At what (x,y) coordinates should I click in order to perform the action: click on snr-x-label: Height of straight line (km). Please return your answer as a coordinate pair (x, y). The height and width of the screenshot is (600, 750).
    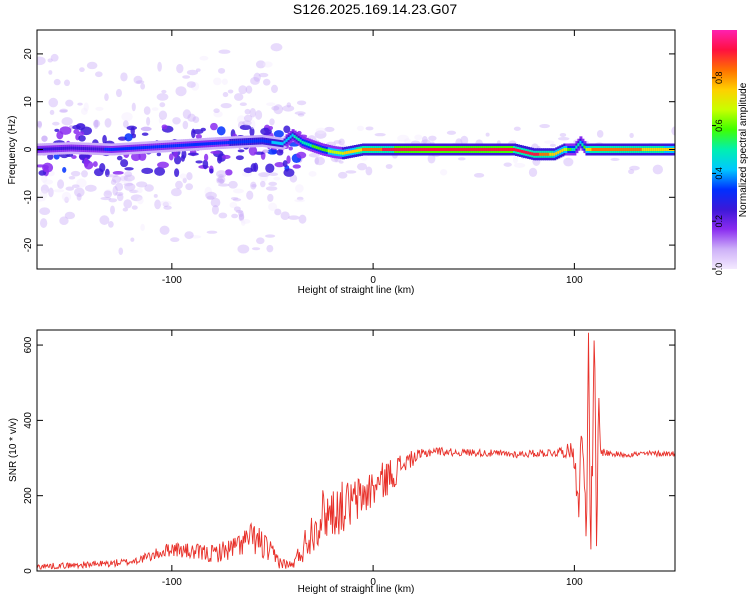
    Looking at the image, I should click on (356, 589).